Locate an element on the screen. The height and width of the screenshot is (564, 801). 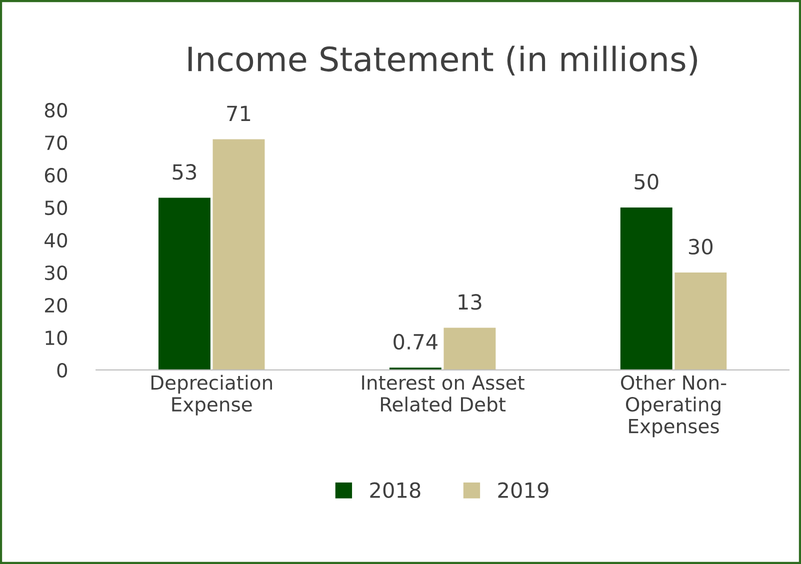
data-label: 13 is located at coordinates (470, 302).